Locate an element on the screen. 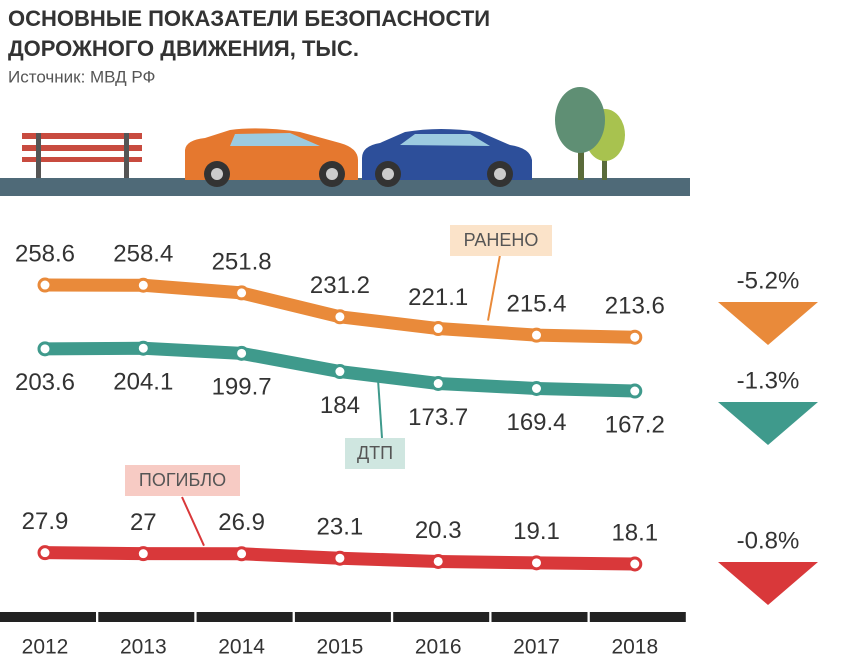 Image resolution: width=850 pixels, height=671 pixels. legend-label: ПОГИБЛО is located at coordinates (182, 480).